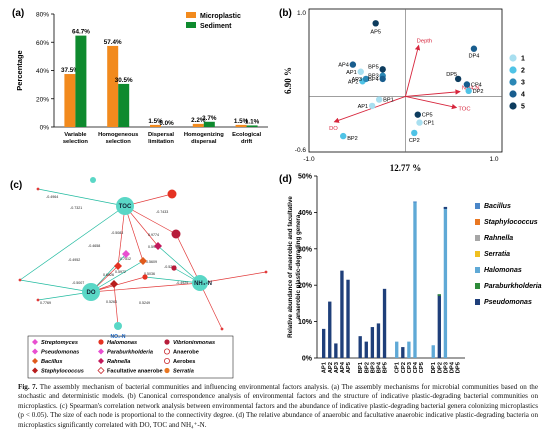 The height and width of the screenshot is (439, 554). I want to click on legend-label: Bacillus, so click(51, 362).